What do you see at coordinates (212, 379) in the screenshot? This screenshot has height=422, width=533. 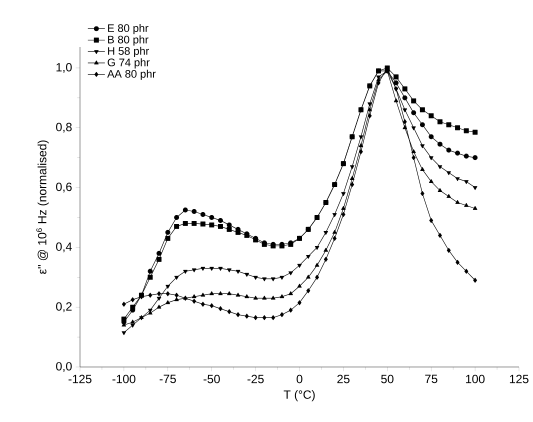 I see `x-tick-label: -50` at bounding box center [212, 379].